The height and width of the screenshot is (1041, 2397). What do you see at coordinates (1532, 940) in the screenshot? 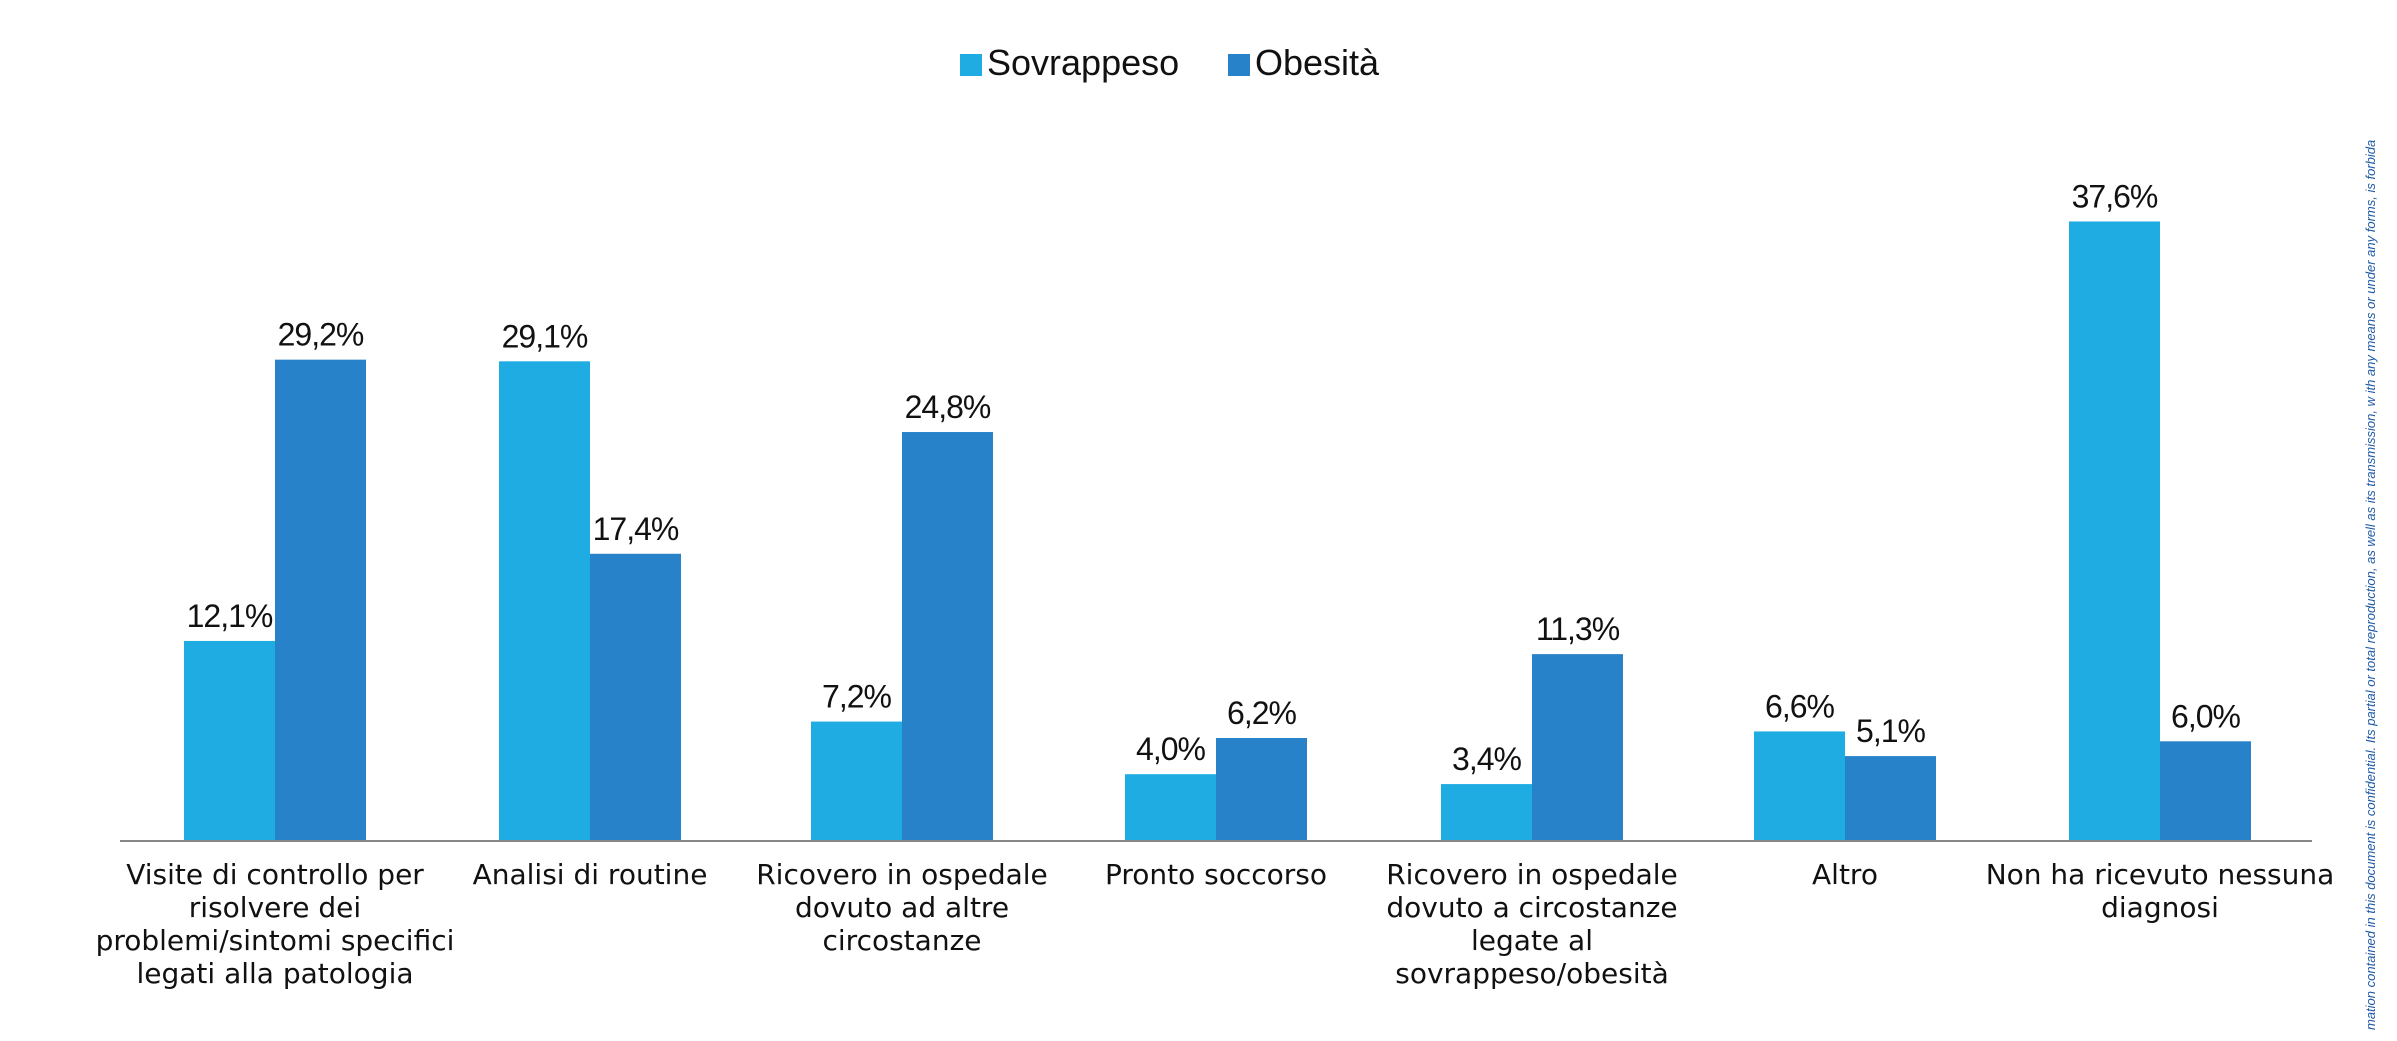
I see `category-label-line: legate al` at bounding box center [1532, 940].